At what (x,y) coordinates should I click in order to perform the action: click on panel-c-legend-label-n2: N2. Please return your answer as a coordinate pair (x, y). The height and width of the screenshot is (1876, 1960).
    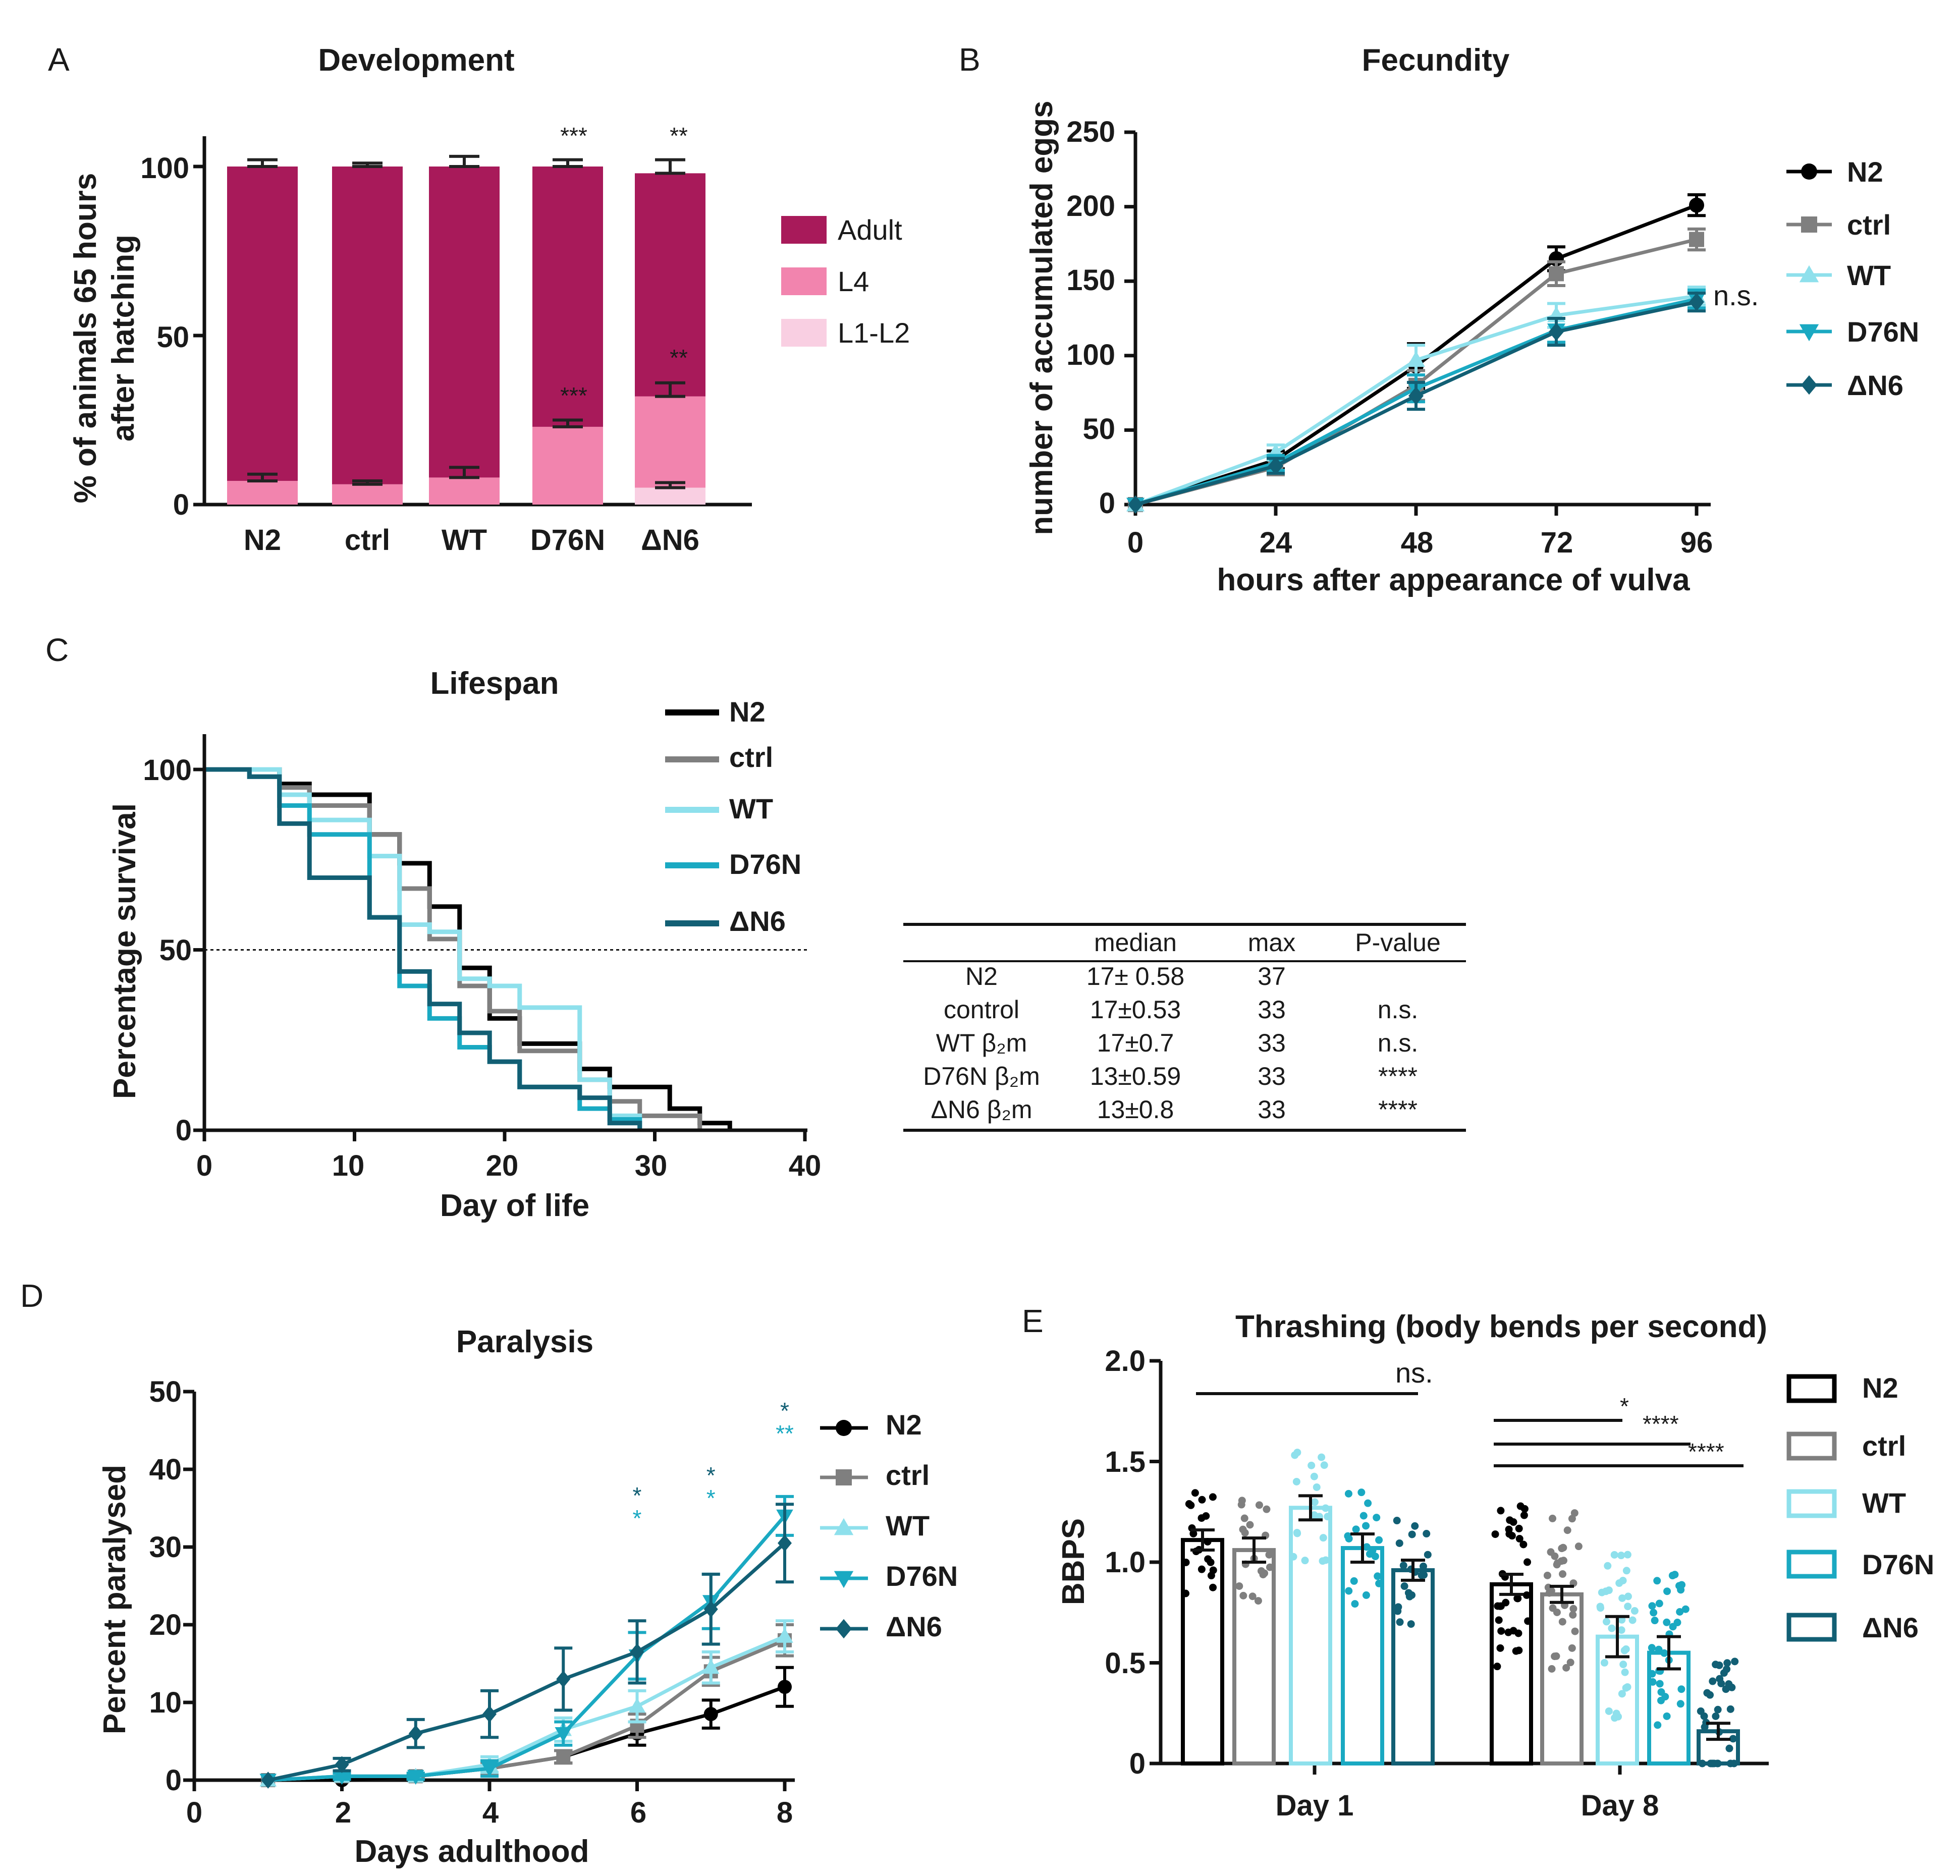
    Looking at the image, I should click on (747, 712).